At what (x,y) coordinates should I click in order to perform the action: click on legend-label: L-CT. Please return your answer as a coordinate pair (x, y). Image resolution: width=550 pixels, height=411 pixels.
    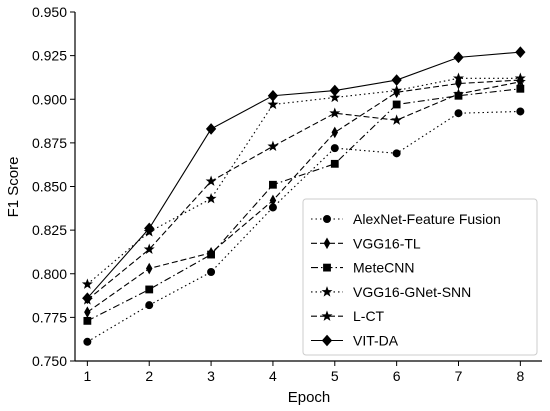
    Looking at the image, I should click on (369, 316).